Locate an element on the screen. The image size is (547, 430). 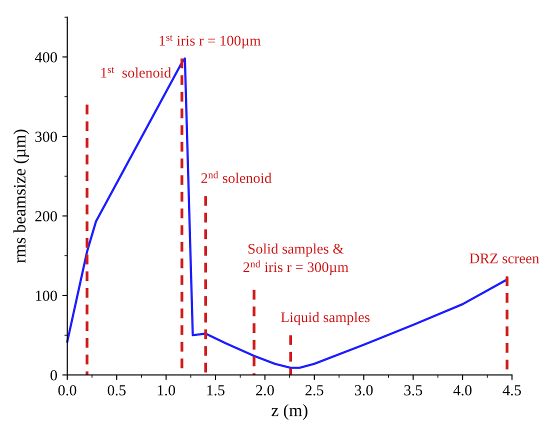
annotation: DRZ screen is located at coordinates (505, 259).